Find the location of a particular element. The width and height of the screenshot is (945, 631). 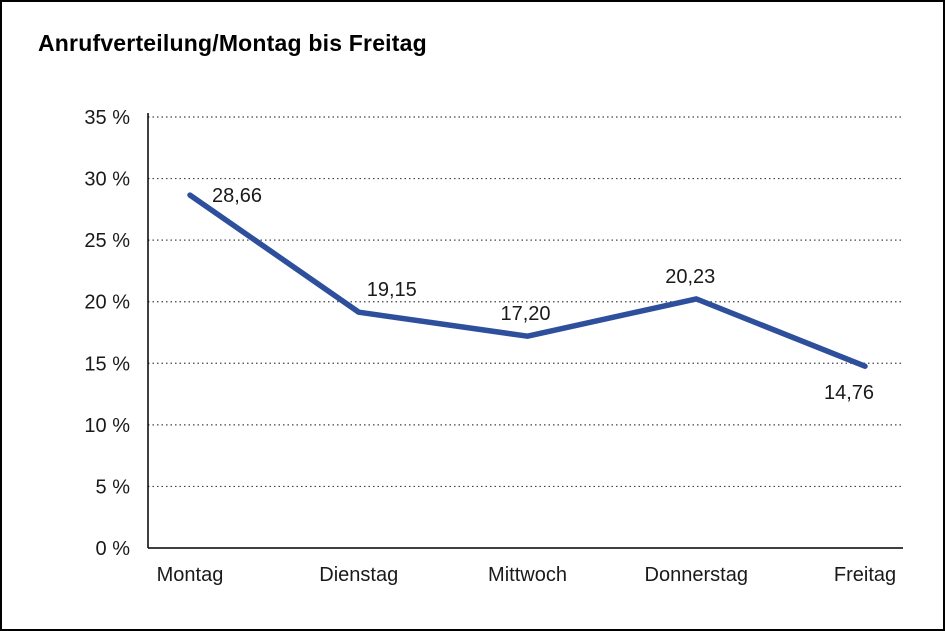

data-point-label: 20,23 is located at coordinates (690, 277).